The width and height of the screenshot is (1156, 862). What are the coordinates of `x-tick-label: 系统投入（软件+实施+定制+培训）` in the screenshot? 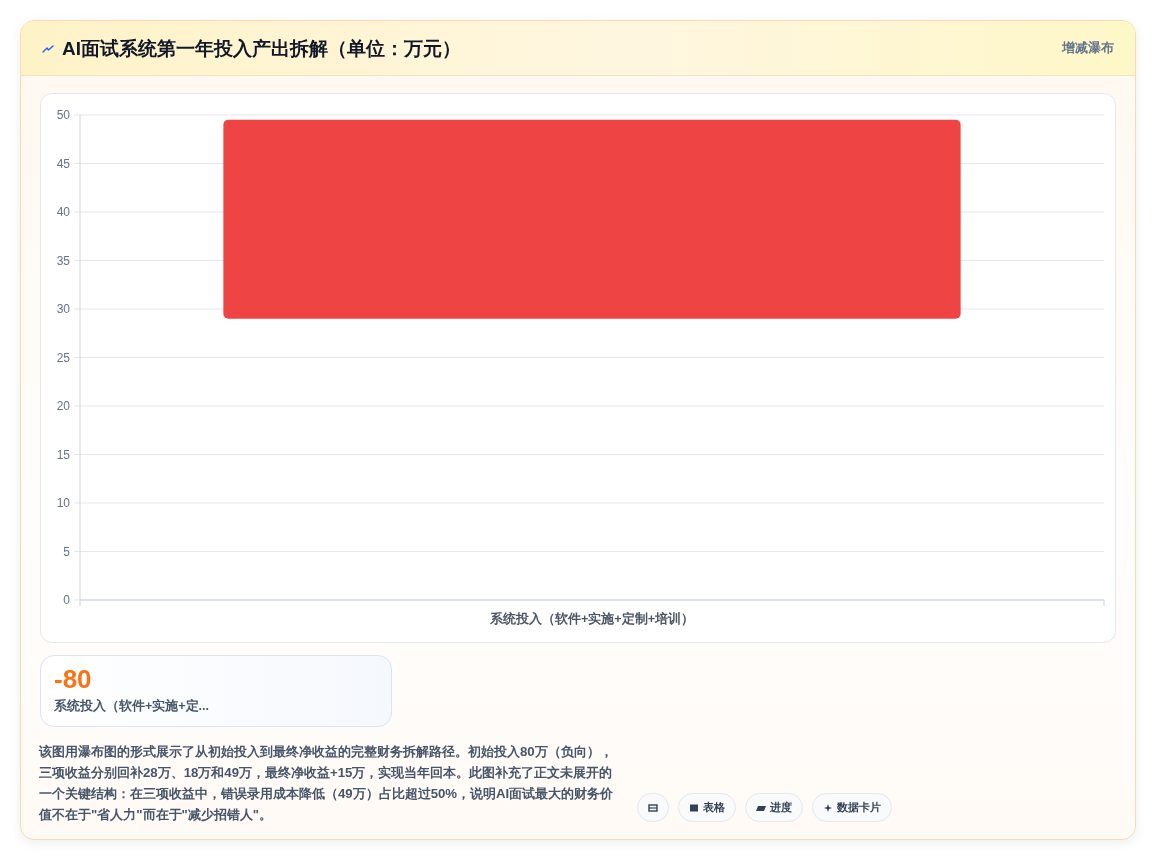 It's located at (591, 618).